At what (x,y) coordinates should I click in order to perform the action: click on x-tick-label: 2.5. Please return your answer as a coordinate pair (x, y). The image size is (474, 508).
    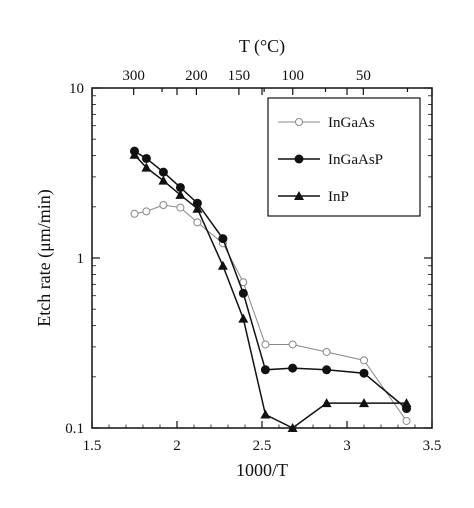
    Looking at the image, I should click on (262, 446).